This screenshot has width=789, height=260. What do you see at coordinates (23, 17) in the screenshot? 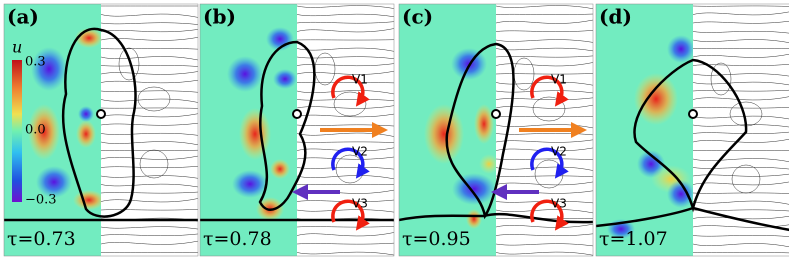
I see `panel-label: (a)` at bounding box center [23, 17].